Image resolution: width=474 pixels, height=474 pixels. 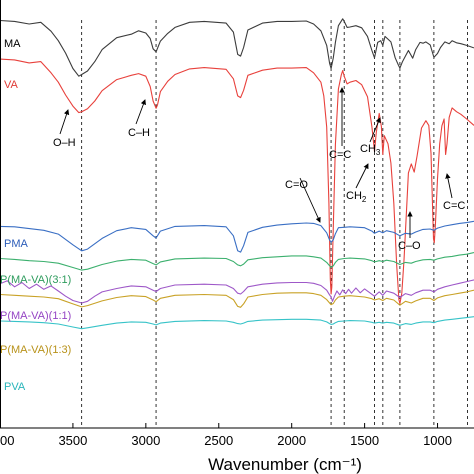 What do you see at coordinates (237, 323) in the screenshot?
I see `series-line-pva` at bounding box center [237, 323].